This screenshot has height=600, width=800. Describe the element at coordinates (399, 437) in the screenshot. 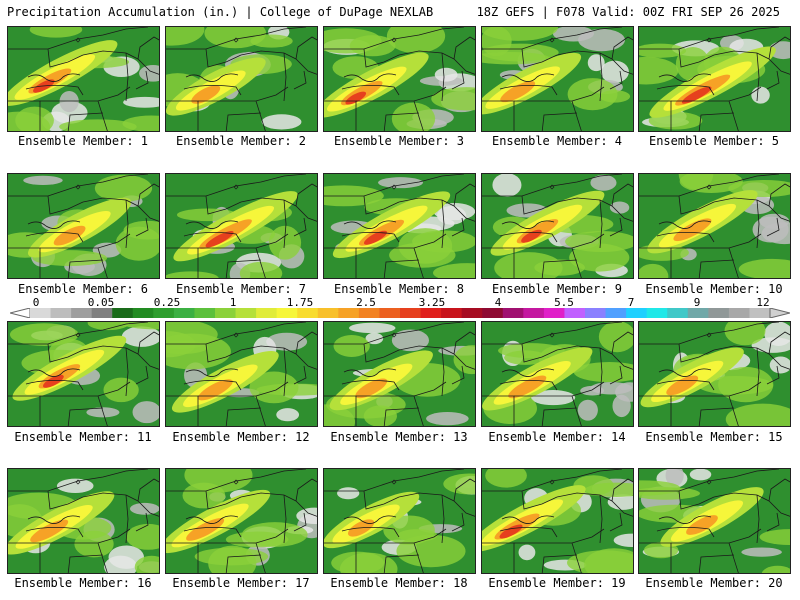

I see `member-label-13: Ensemble Member: 13` at that location.